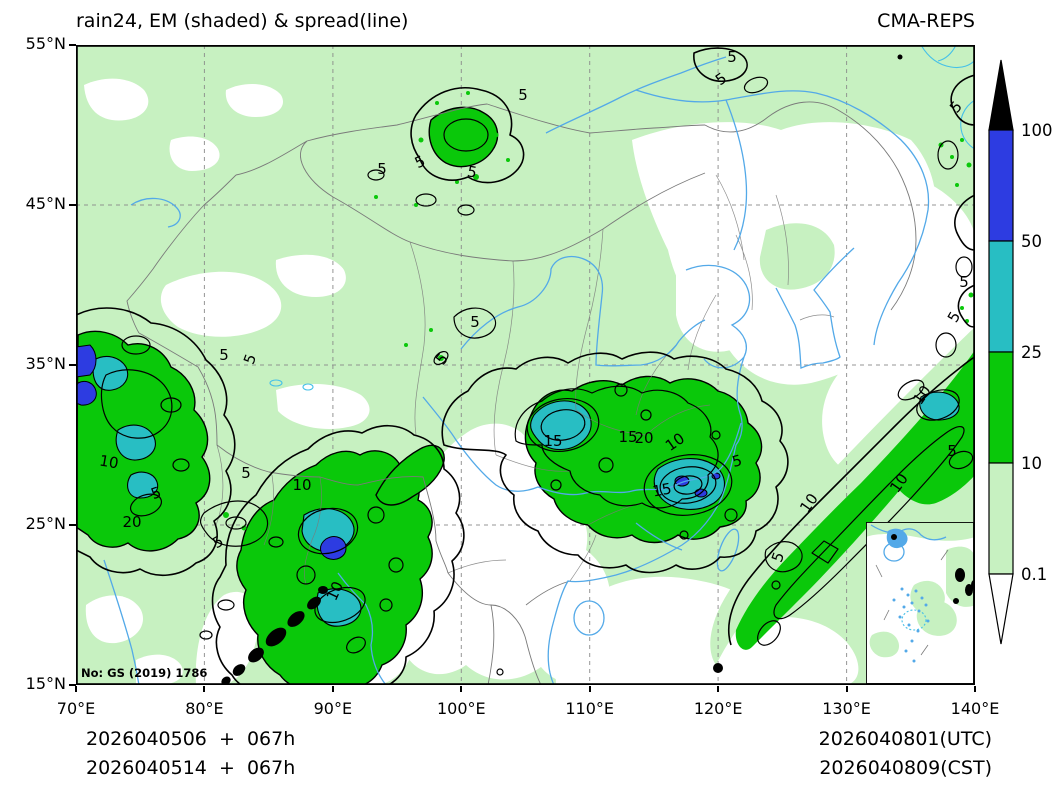 This screenshot has height=791, width=1064. What do you see at coordinates (911, 625) in the screenshot?
I see `inset-island-speckles` at bounding box center [911, 625].